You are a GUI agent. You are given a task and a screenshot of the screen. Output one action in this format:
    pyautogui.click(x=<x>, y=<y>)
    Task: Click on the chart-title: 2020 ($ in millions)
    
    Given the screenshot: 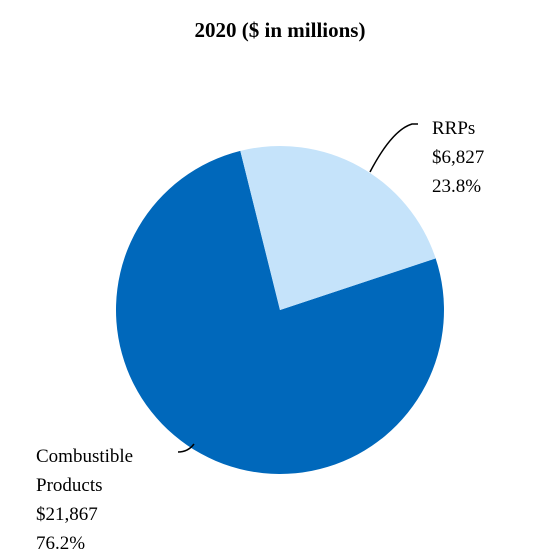 What is the action you would take?
    pyautogui.click(x=280, y=30)
    